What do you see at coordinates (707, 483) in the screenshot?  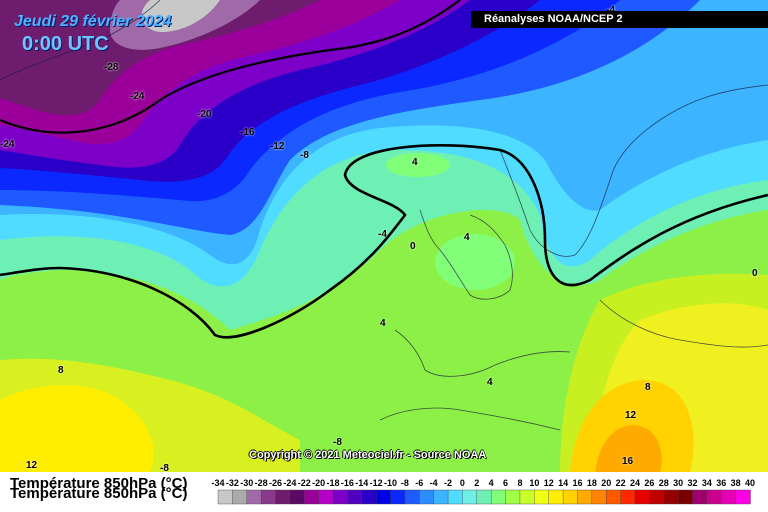 I see `color-scale-tick-label: 34` at bounding box center [707, 483].